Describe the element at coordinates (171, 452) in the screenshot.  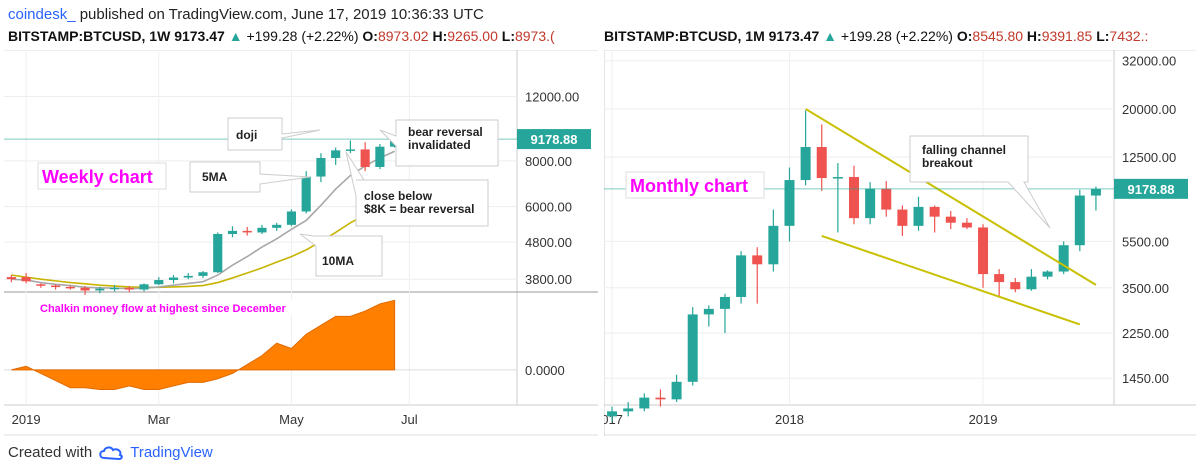
I see `tradingview-link: TradingView` at that location.